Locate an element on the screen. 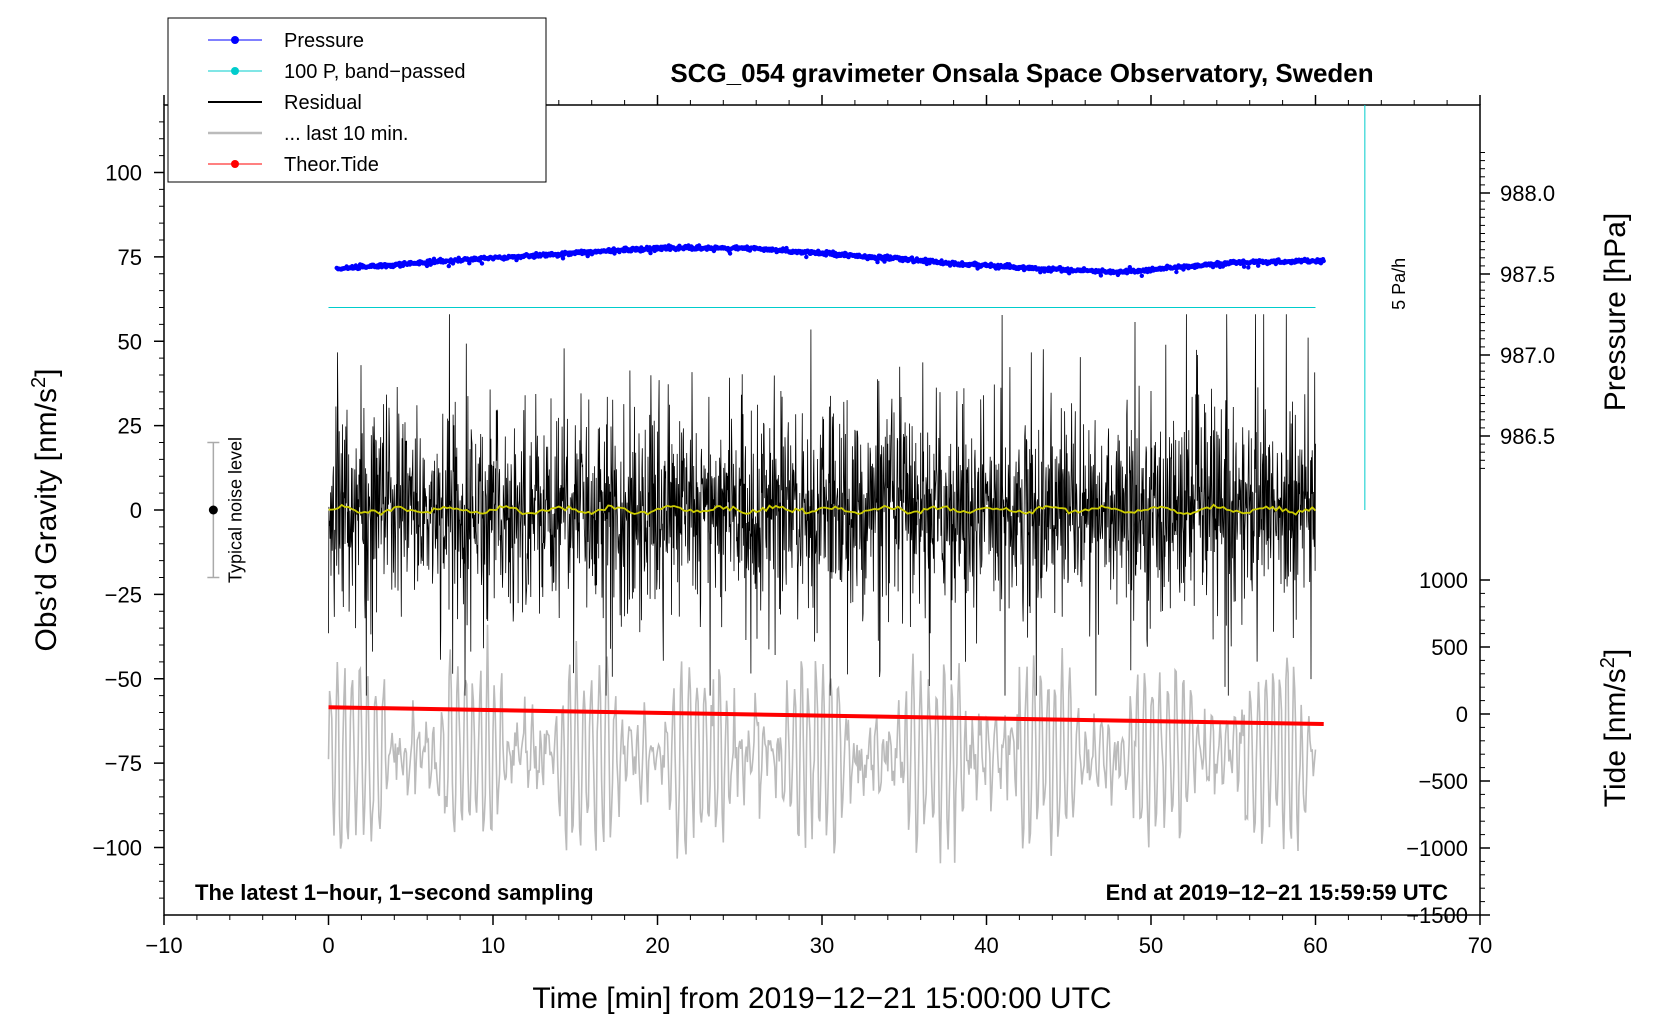  pressure-tick-label: 987.0 is located at coordinates (1527, 355).